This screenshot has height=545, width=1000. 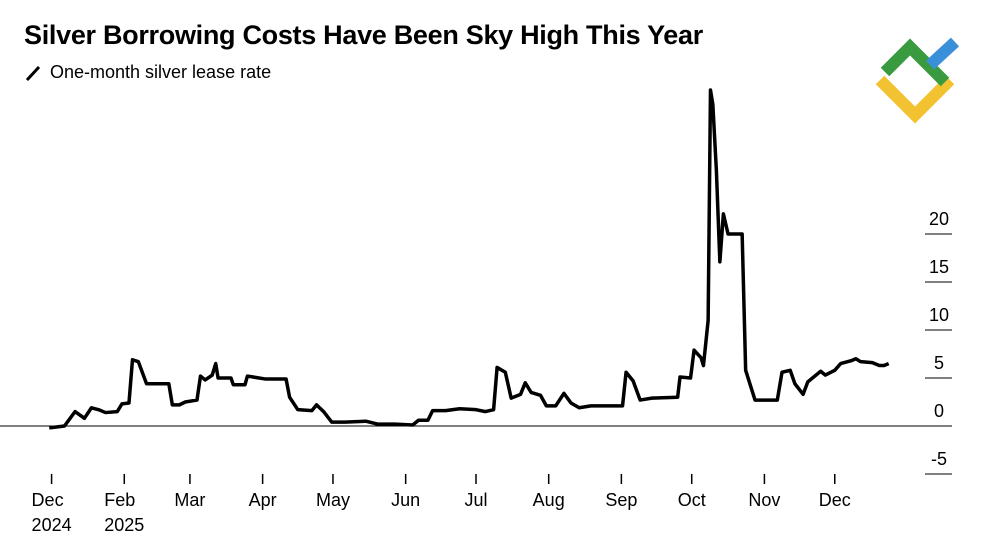 I want to click on y-tick-label: 10, so click(x=939, y=315).